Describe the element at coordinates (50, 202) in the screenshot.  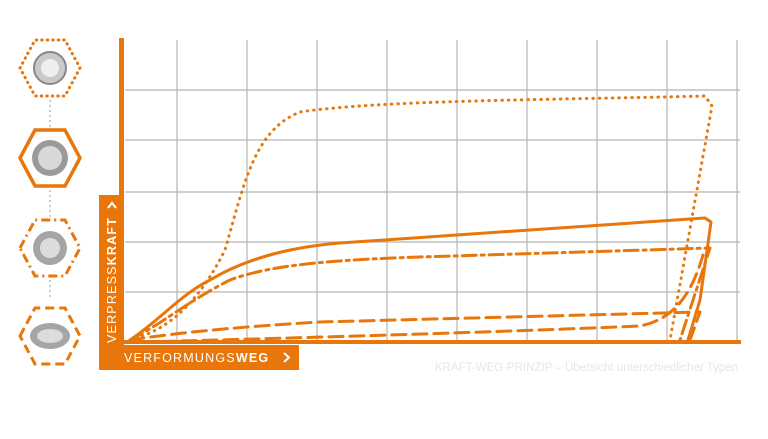
I see `icons` at that location.